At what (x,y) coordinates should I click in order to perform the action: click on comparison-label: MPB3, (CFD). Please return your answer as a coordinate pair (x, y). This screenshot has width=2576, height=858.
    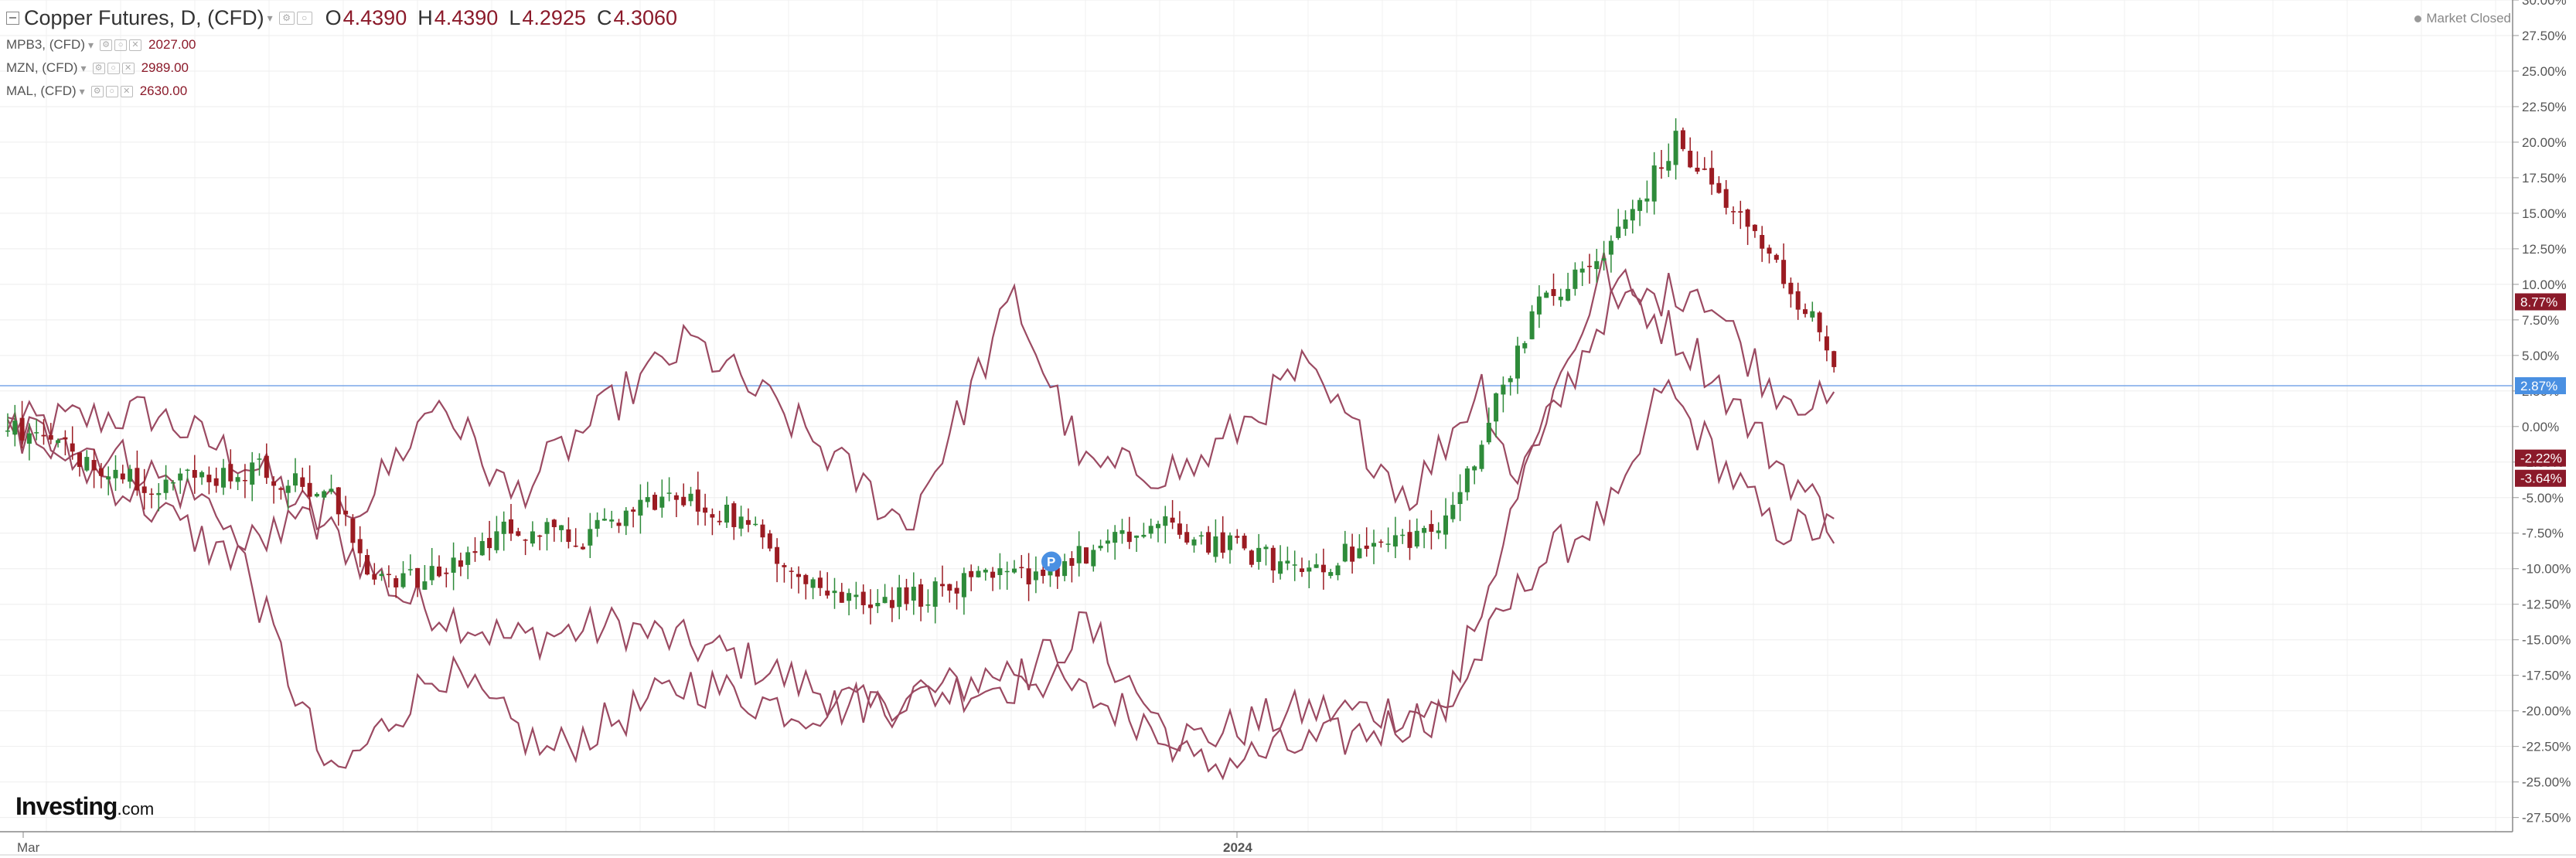
    Looking at the image, I should click on (45, 44).